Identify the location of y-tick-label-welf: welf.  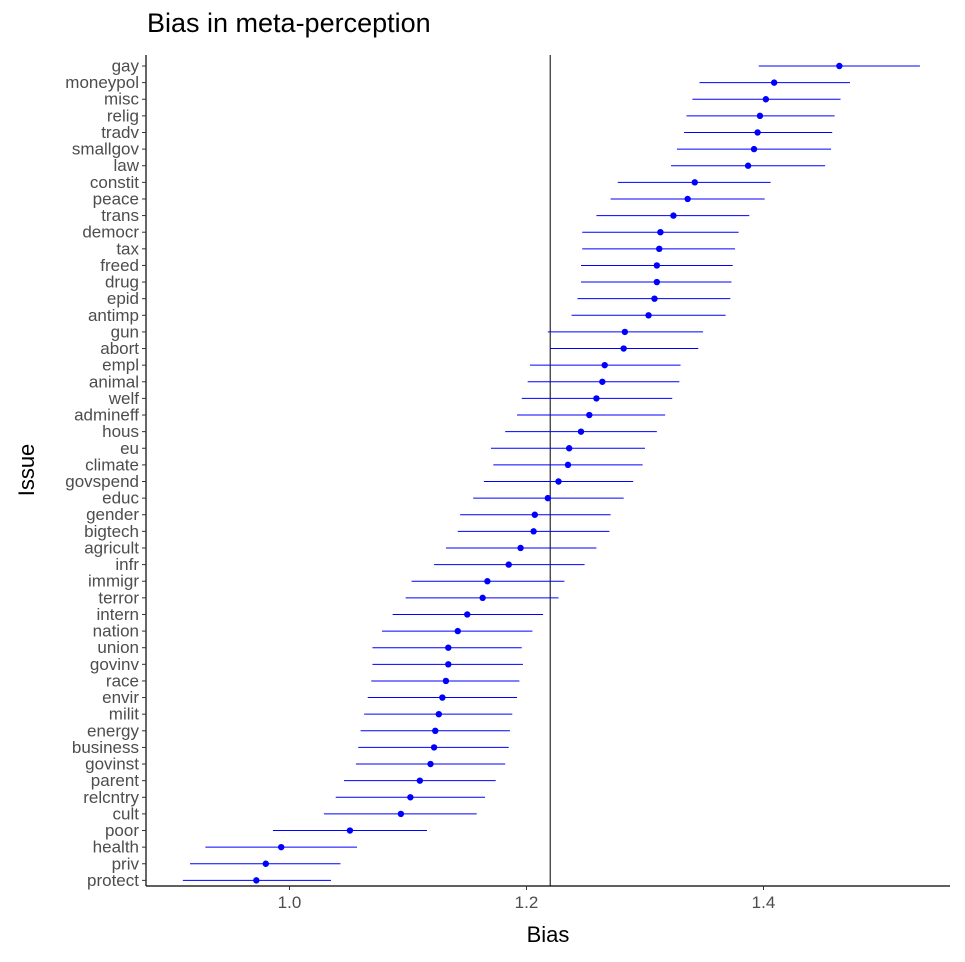
(124, 398).